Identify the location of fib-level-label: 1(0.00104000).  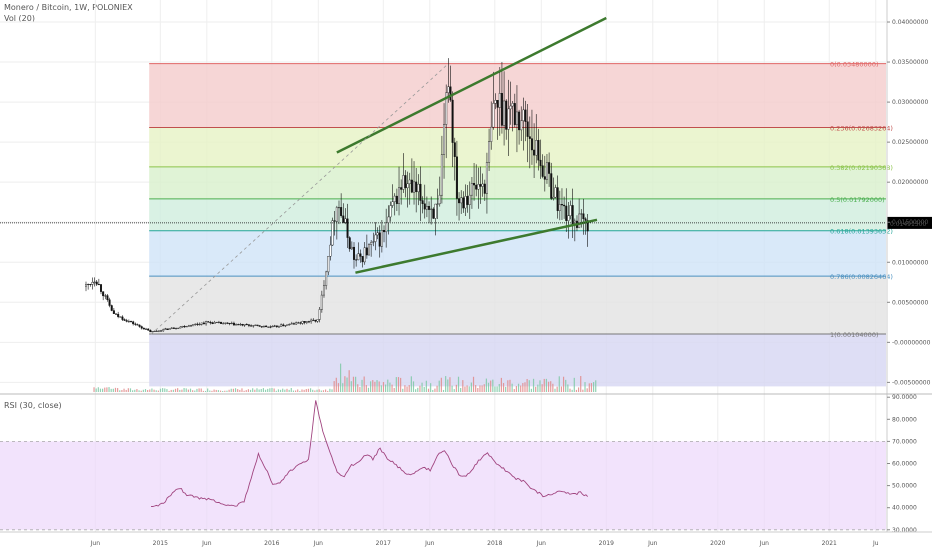
(854, 335).